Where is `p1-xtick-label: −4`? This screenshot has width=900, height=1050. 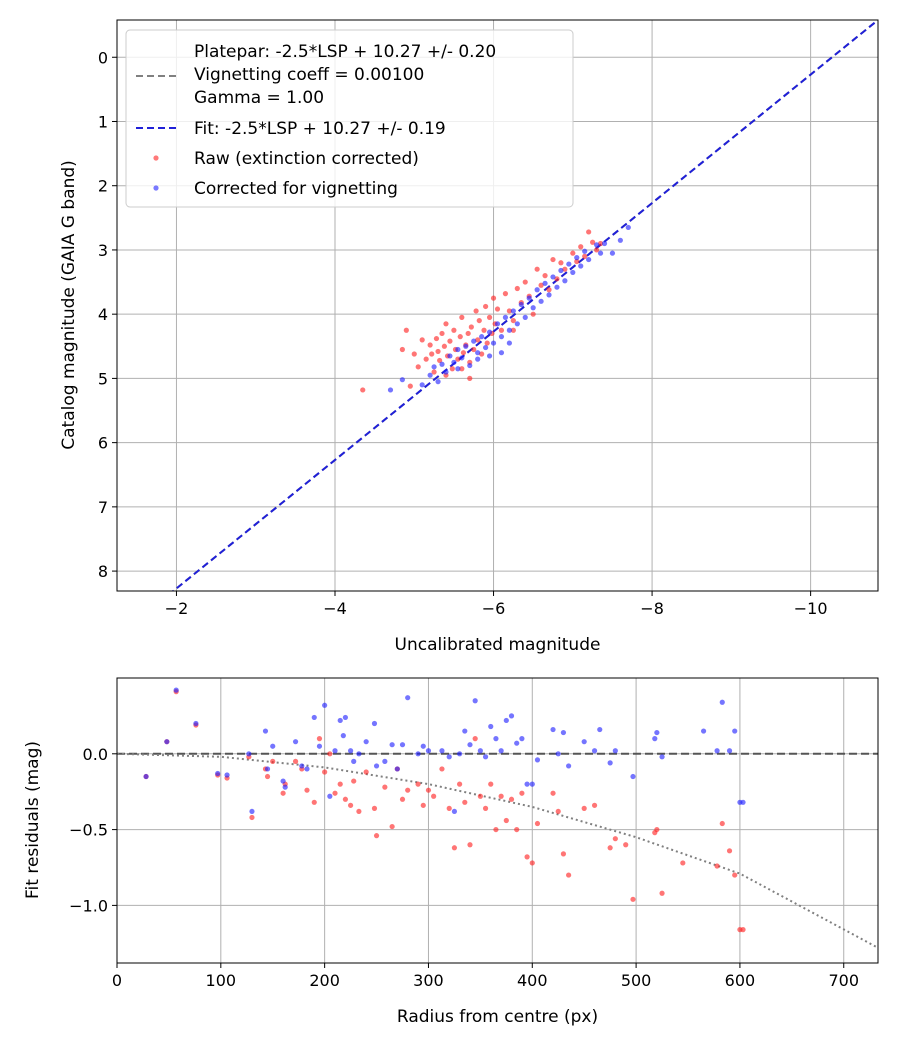
p1-xtick-label: −4 is located at coordinates (335, 608).